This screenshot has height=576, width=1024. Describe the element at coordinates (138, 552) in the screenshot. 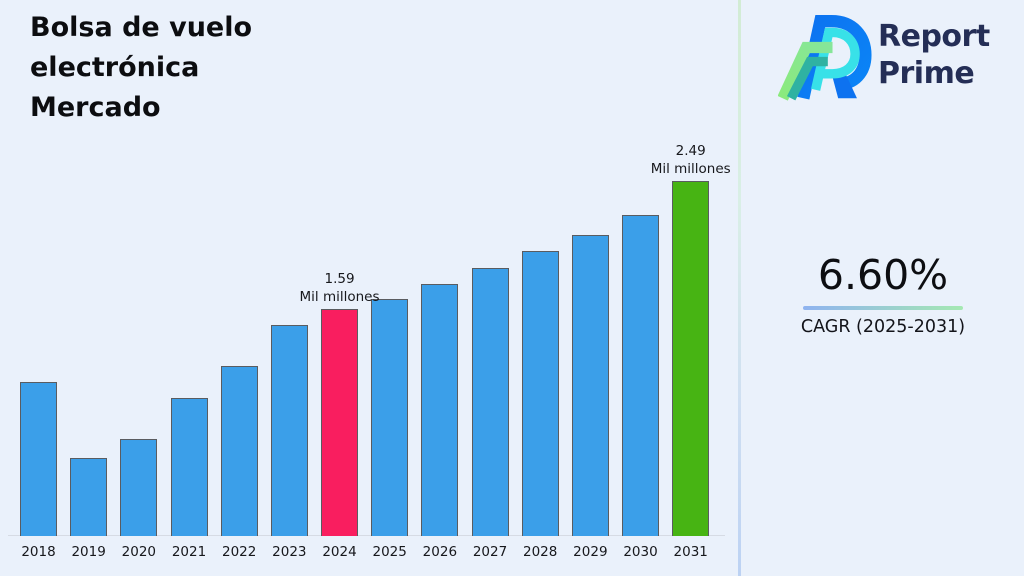

I see `x-tick-2020: 2020` at that location.